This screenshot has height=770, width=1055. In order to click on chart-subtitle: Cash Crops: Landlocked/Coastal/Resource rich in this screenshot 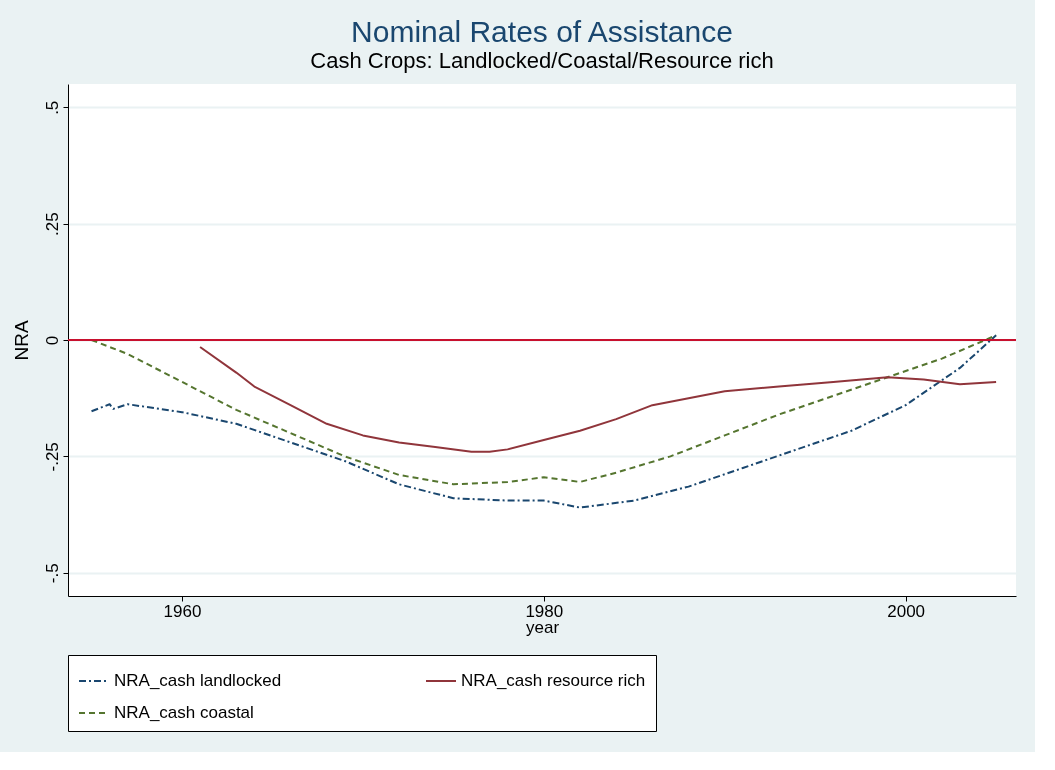, I will do `click(542, 60)`.